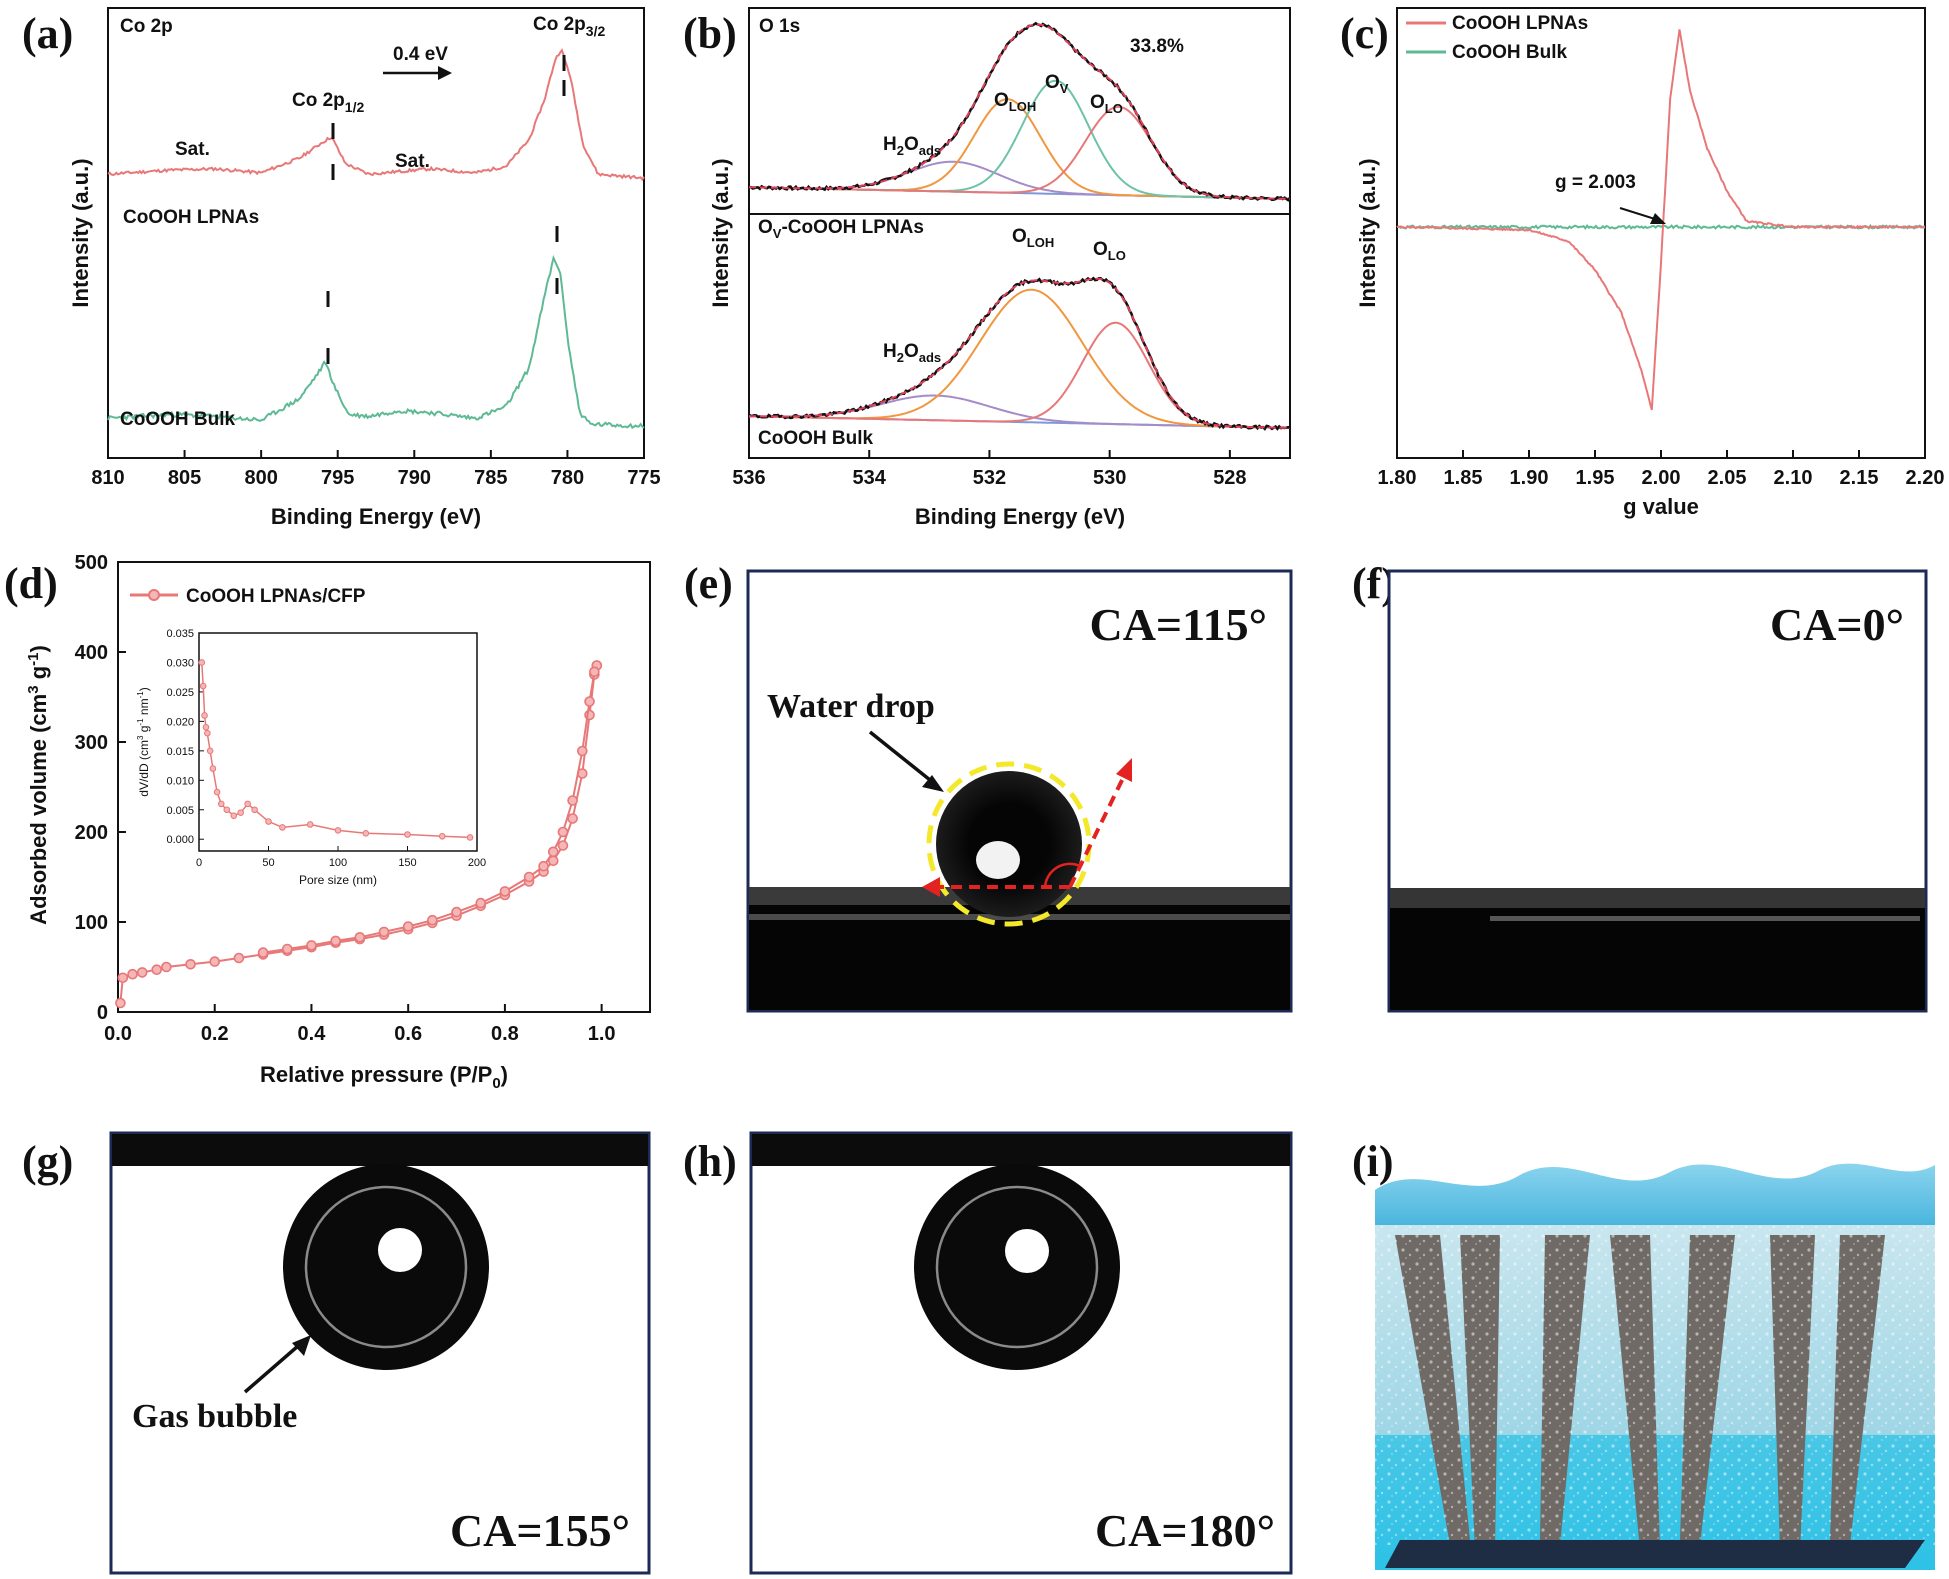  I want to click on plot-frame-a, so click(376, 233).